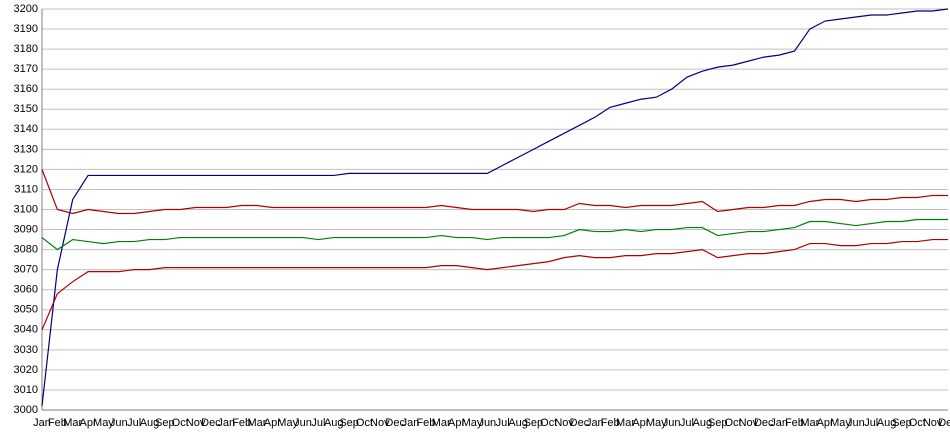  I want to click on y-tick-label: 3070, so click(26, 270).